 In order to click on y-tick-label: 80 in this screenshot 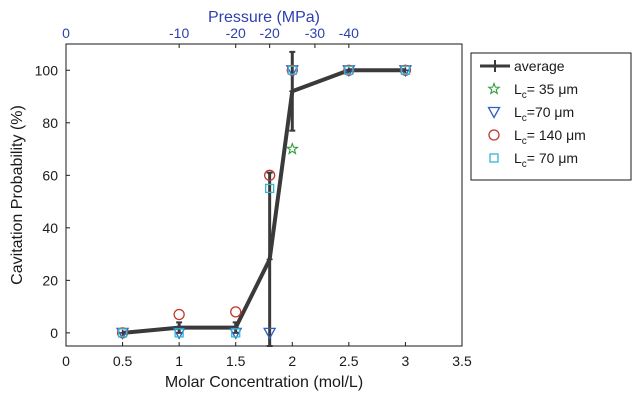, I will do `click(50, 123)`.